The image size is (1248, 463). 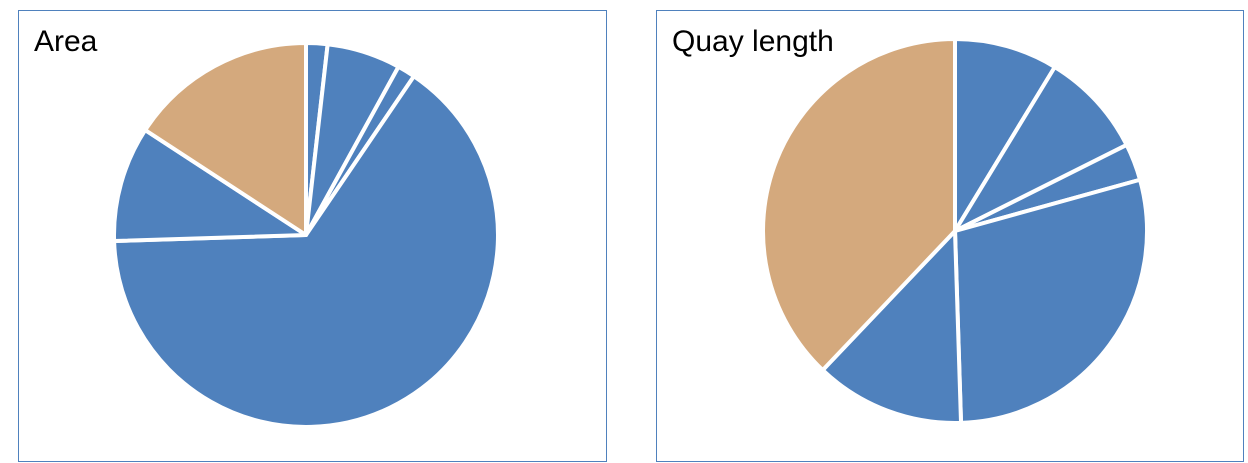 I want to click on quay-length-chart-title: Quay length, so click(x=753, y=41).